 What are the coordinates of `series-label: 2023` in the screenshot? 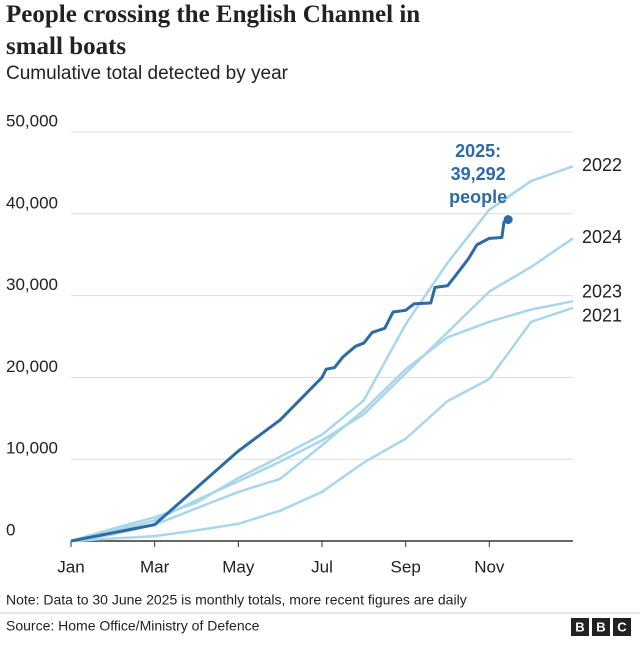 It's located at (602, 291).